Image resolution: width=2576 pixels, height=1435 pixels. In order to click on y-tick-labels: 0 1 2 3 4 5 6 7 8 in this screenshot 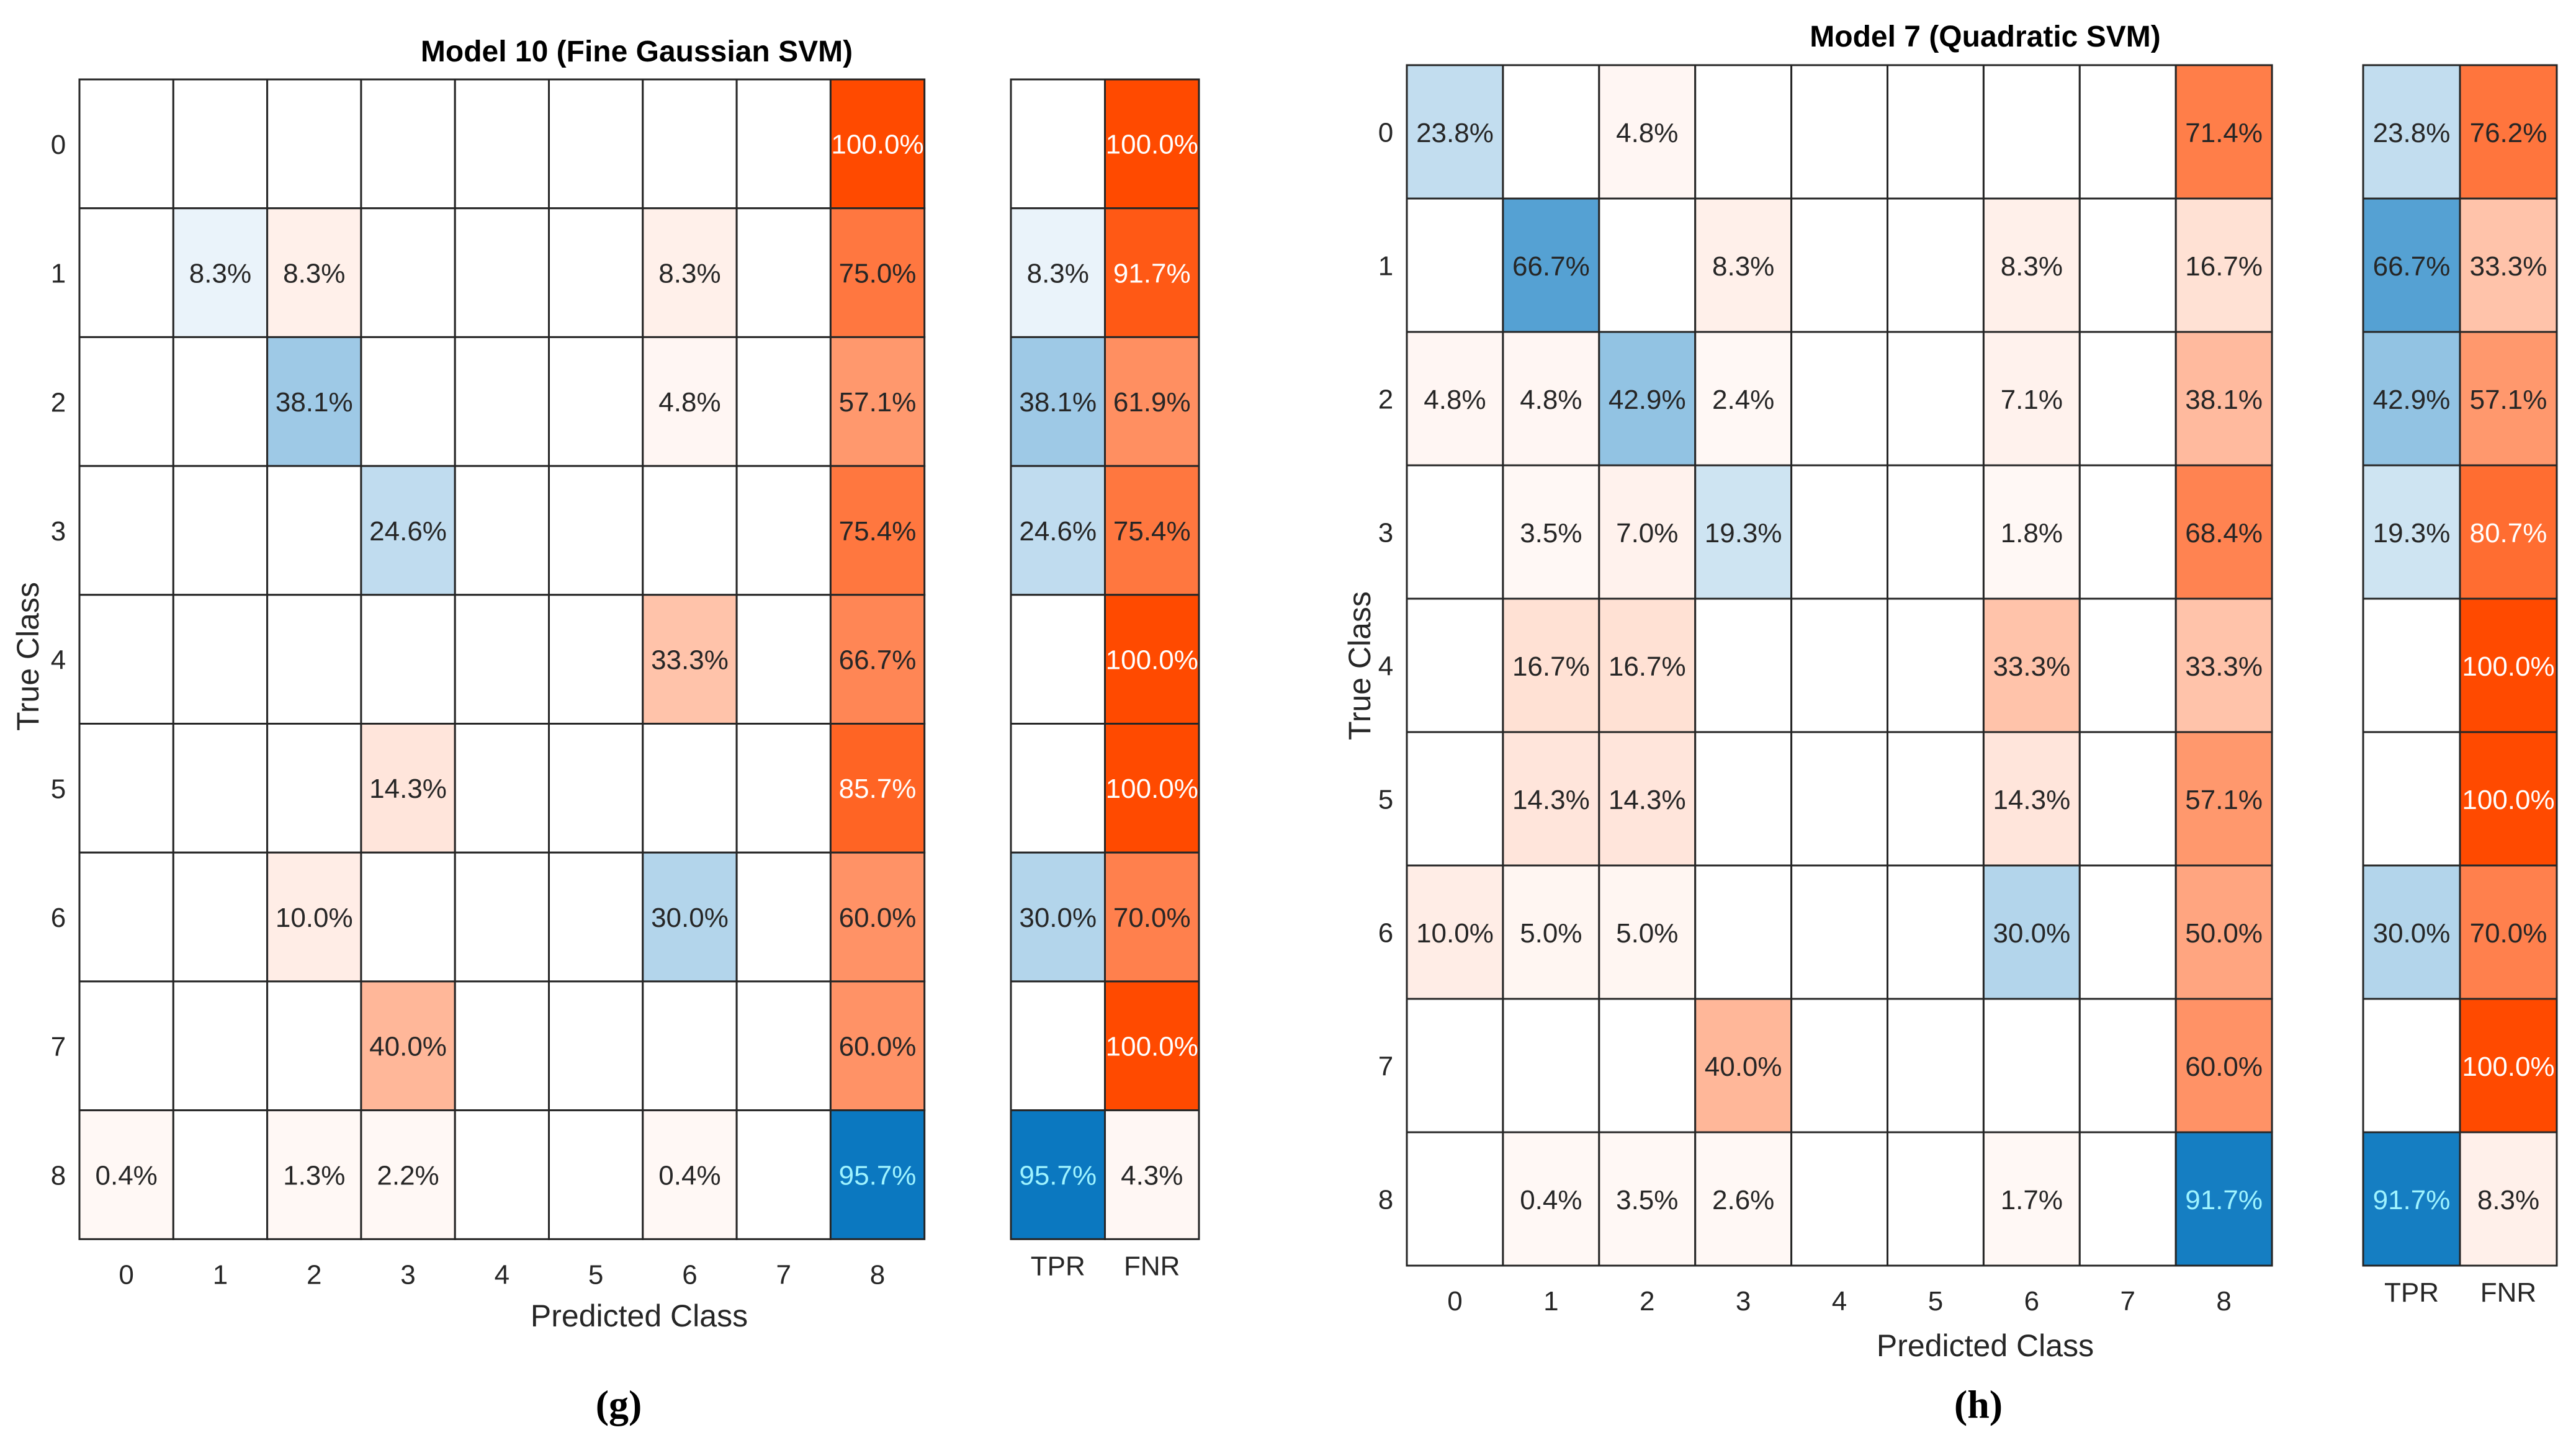, I will do `click(1385, 667)`.